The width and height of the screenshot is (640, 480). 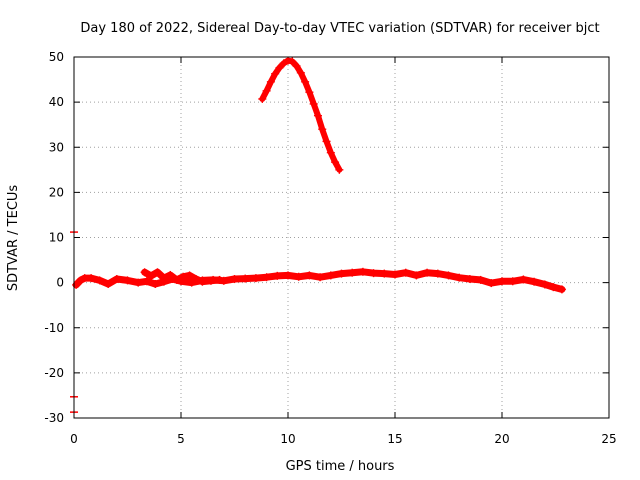 What do you see at coordinates (74, 439) in the screenshot?
I see `x-tick-label: 0` at bounding box center [74, 439].